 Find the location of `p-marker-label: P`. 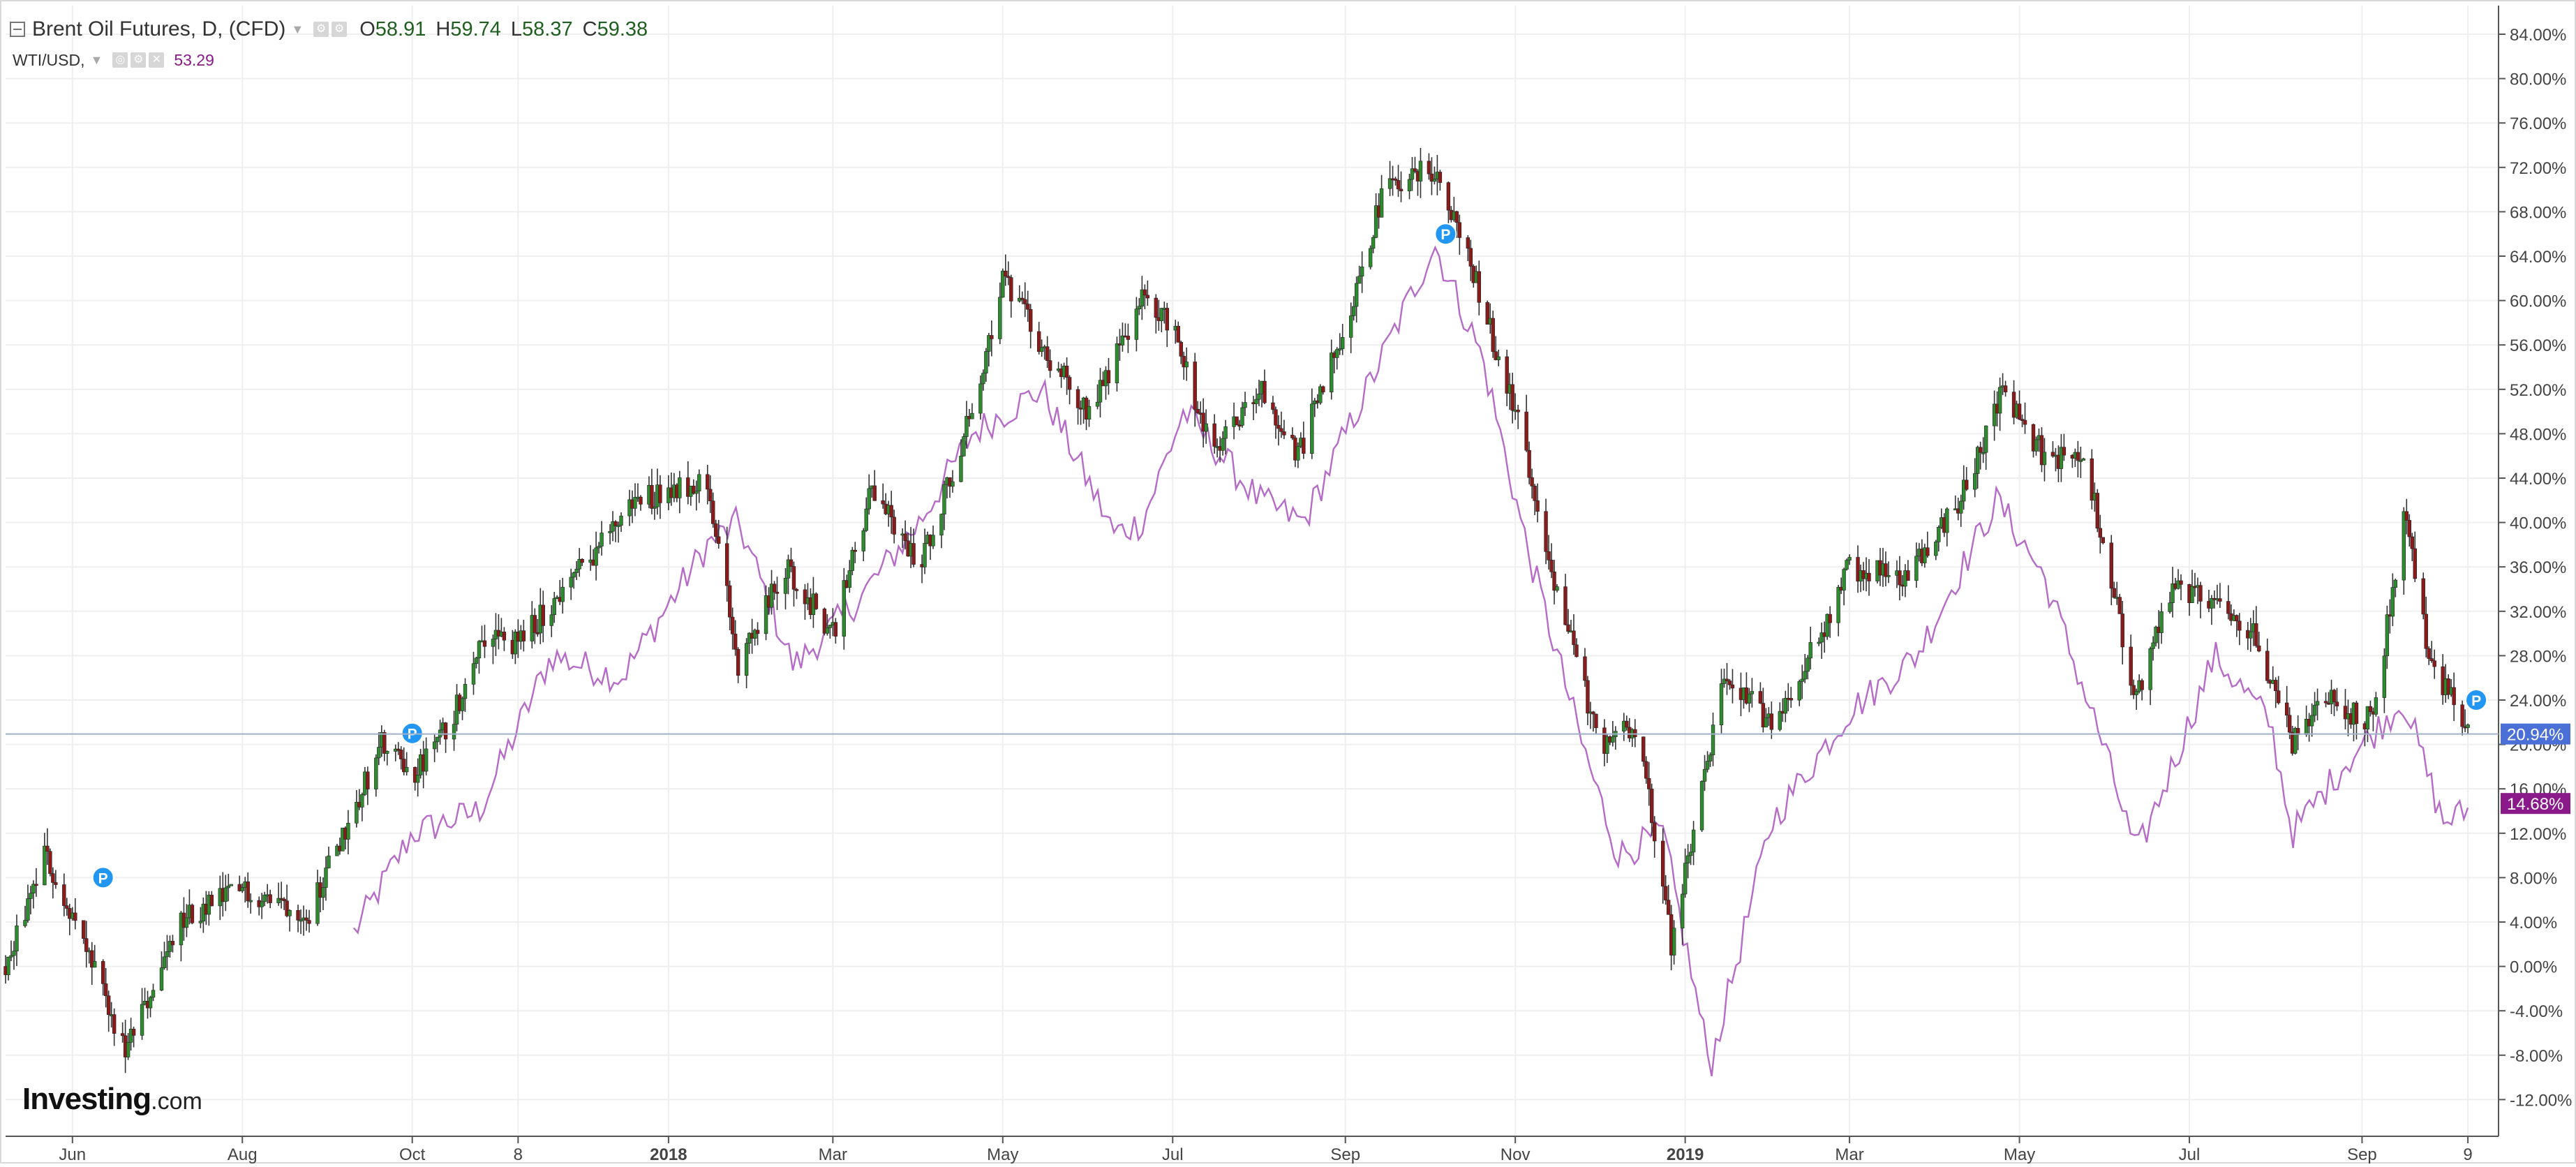

p-marker-label: P is located at coordinates (2476, 701).